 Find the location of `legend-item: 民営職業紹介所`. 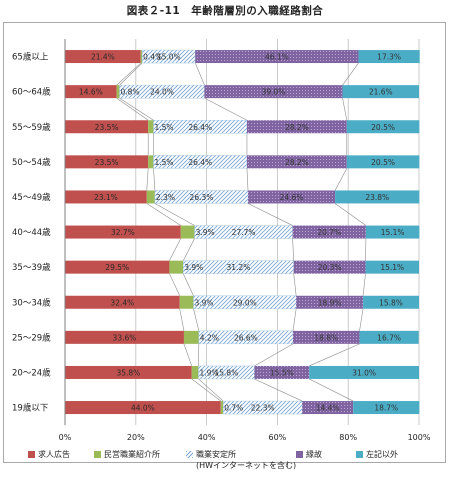

legend-item: 民営職業紹介所 is located at coordinates (127, 454).